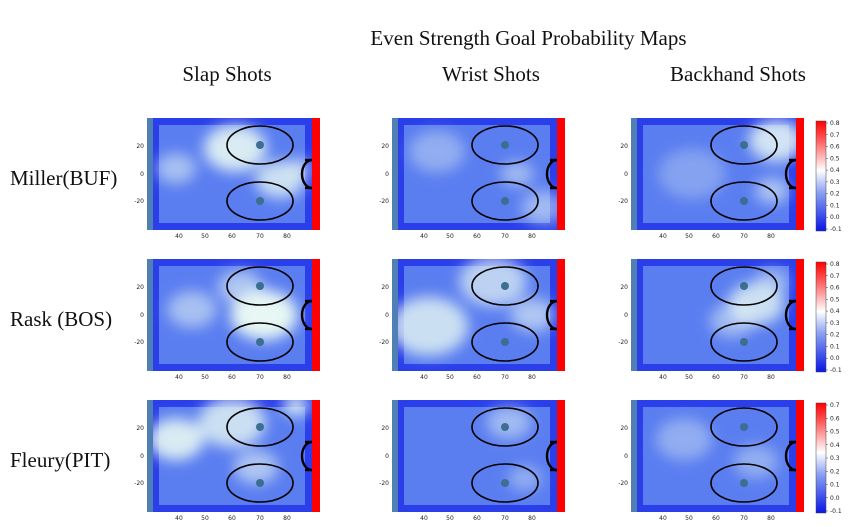 The height and width of the screenshot is (527, 862). Describe the element at coordinates (835, 432) in the screenshot. I see `colorbar-tick-label: 0.5` at that location.